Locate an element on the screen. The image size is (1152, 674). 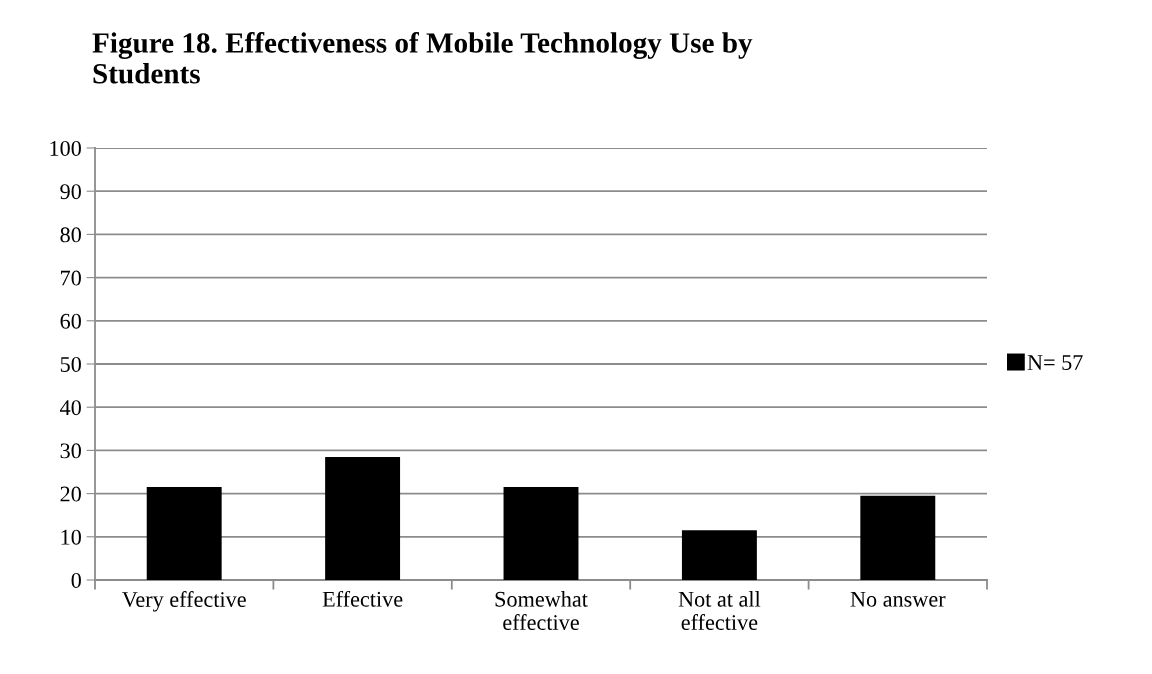
y-tick-label: 20 is located at coordinates (70, 494).